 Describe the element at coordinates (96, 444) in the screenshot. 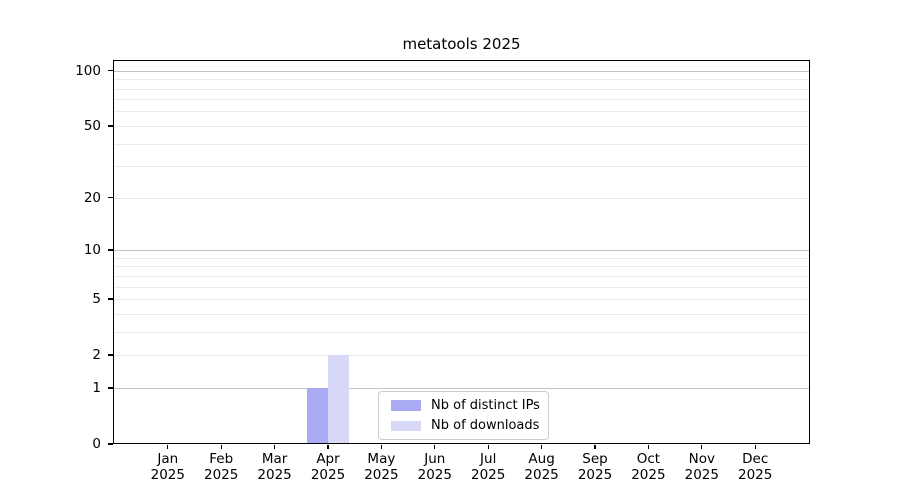

I see `y-tick-label-0: 0` at that location.